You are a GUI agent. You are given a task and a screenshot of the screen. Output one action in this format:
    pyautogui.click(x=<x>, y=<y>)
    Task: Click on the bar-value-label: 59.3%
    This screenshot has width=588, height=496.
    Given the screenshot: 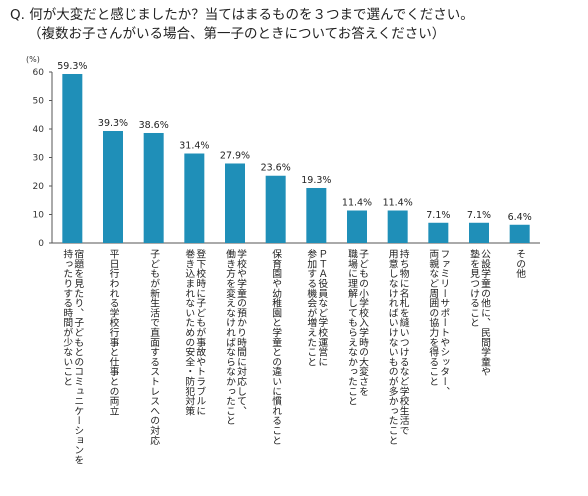 What is the action you would take?
    pyautogui.click(x=72, y=66)
    